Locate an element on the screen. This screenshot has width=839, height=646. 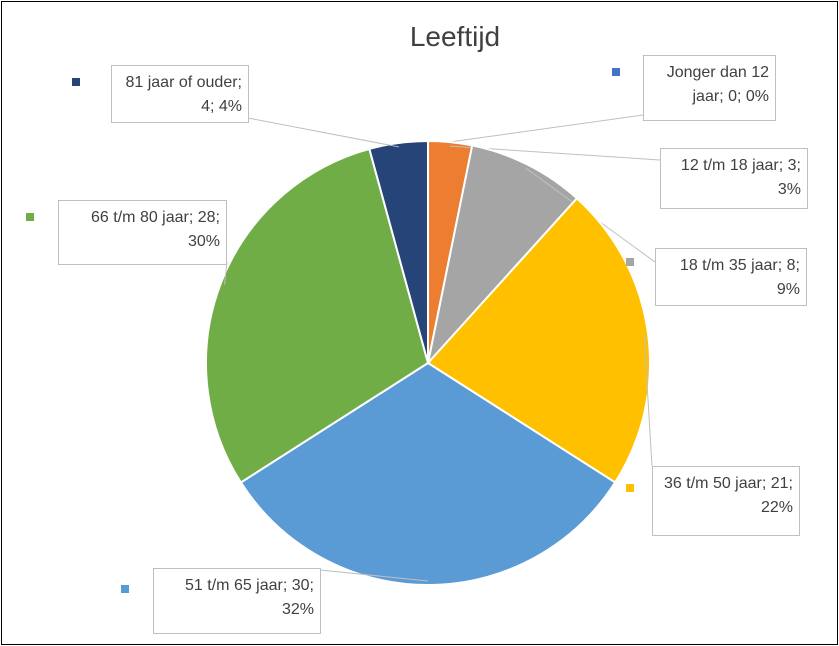
data-label: 36 t/m 50 jaar; 21; 22% is located at coordinates (726, 501).